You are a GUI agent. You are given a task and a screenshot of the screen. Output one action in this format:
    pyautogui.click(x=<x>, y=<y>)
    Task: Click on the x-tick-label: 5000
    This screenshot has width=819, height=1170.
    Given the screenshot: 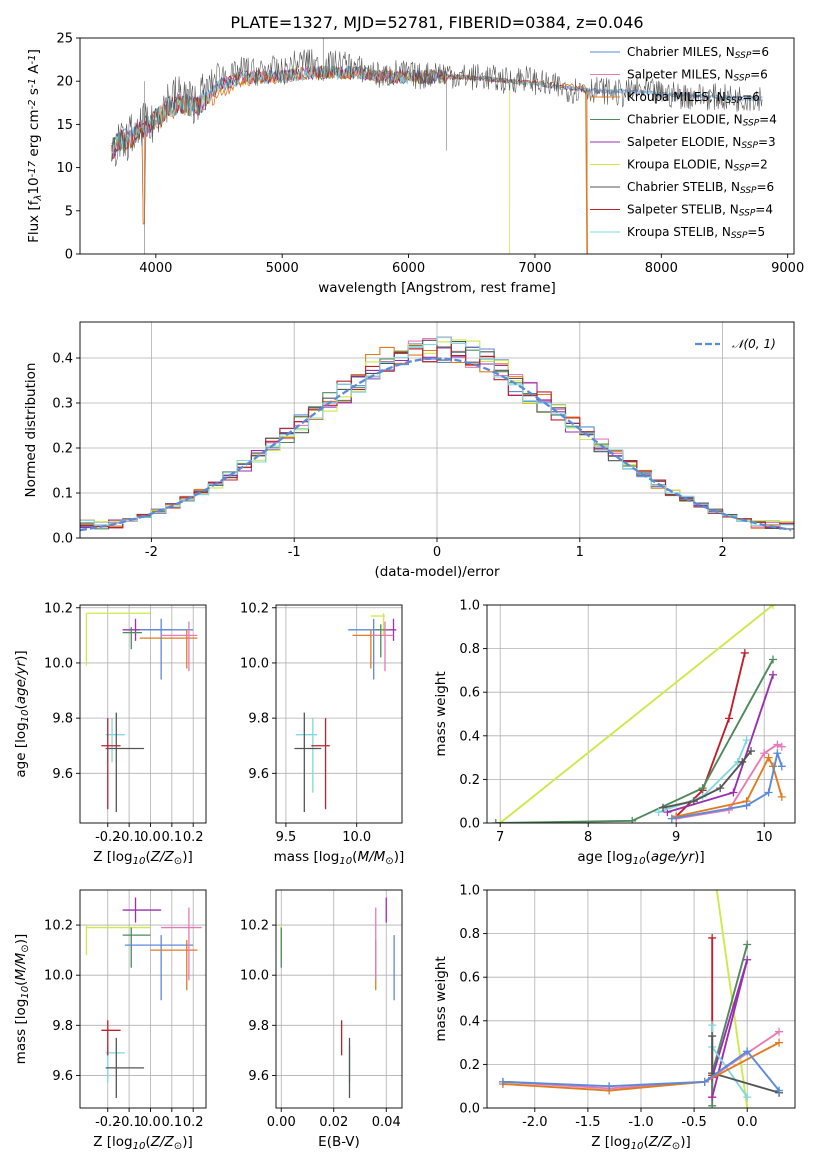 What is the action you would take?
    pyautogui.click(x=282, y=268)
    